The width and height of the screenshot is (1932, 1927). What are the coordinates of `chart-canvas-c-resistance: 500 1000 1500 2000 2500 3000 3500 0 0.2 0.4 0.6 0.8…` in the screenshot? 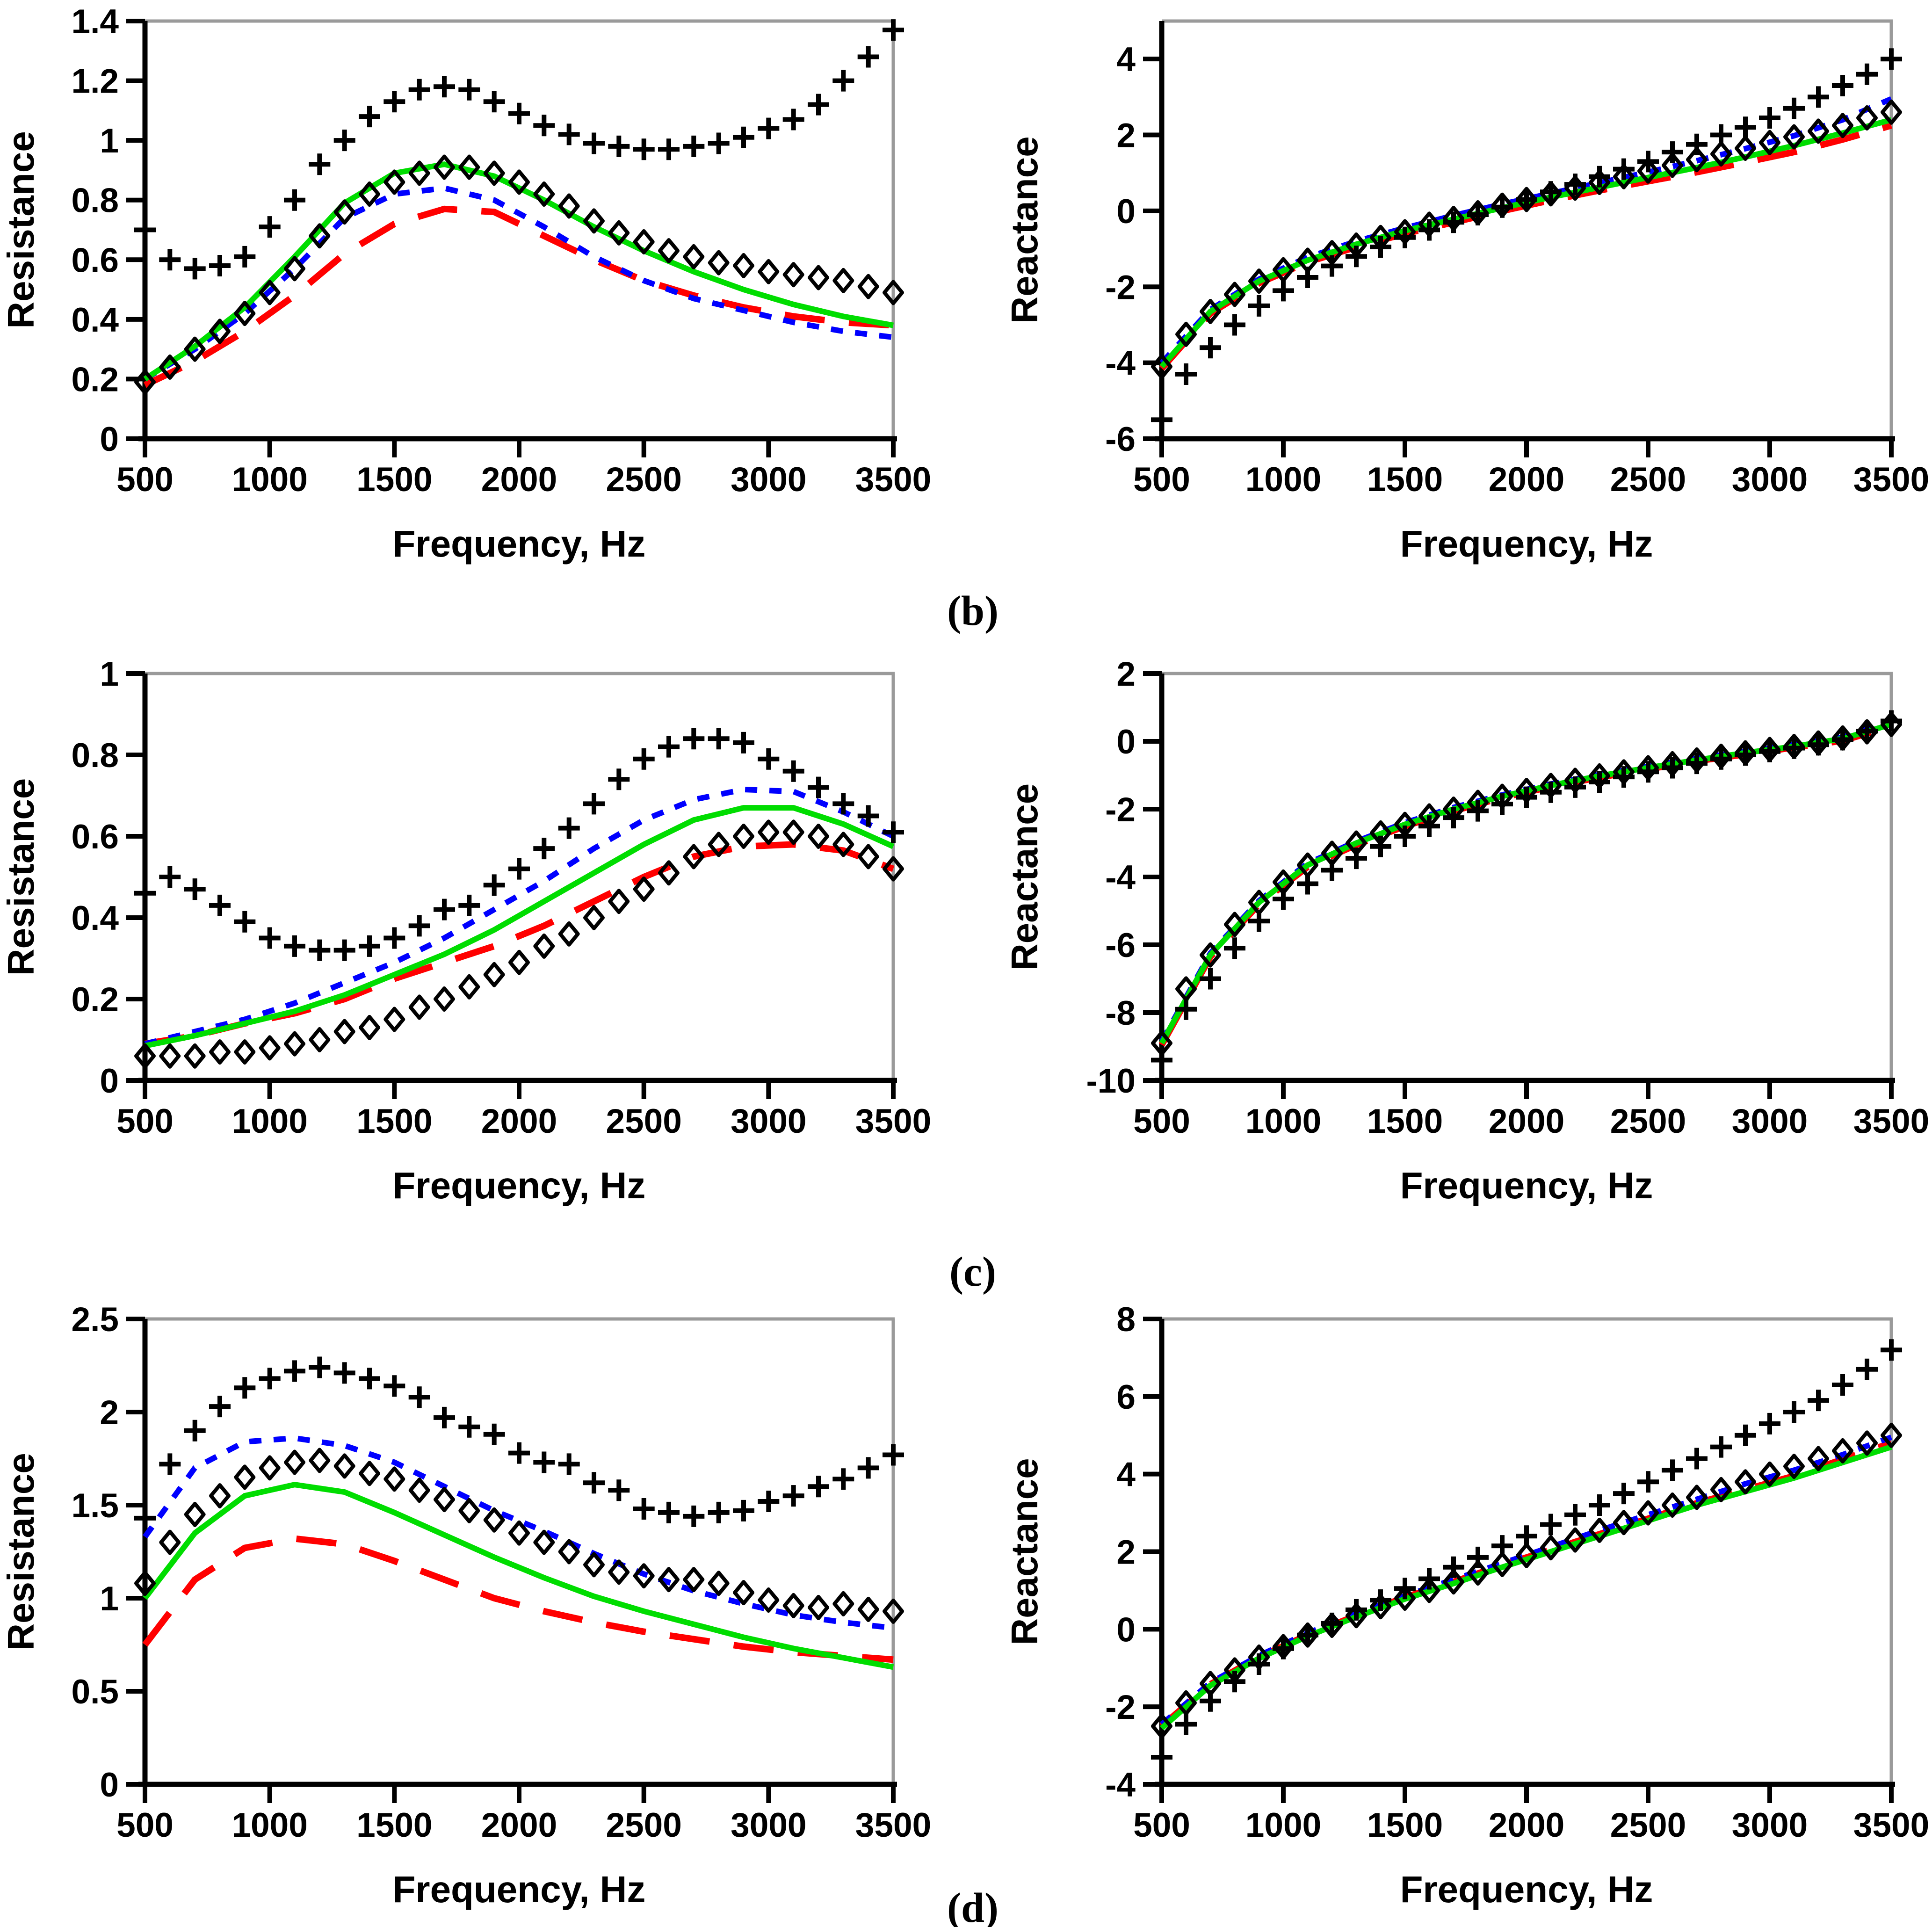 It's located at (466, 930).